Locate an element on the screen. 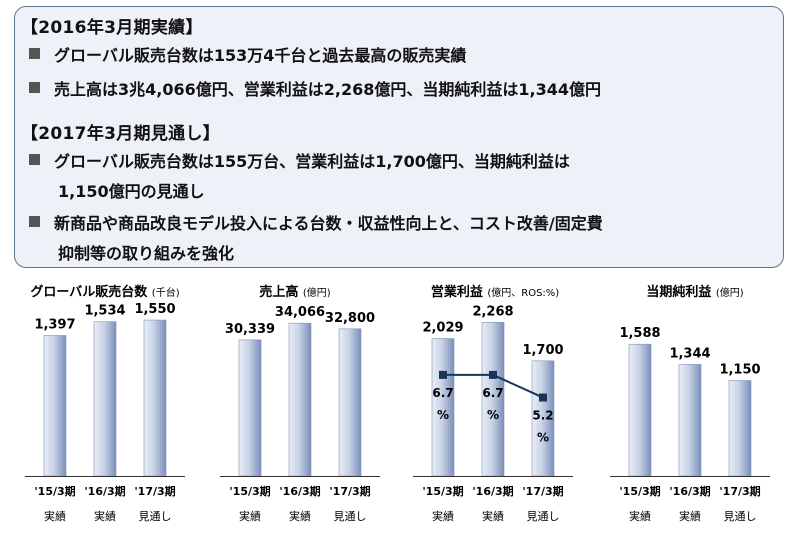 This screenshot has height=533, width=800. chart-title: 売上高 (億円) is located at coordinates (294, 292).